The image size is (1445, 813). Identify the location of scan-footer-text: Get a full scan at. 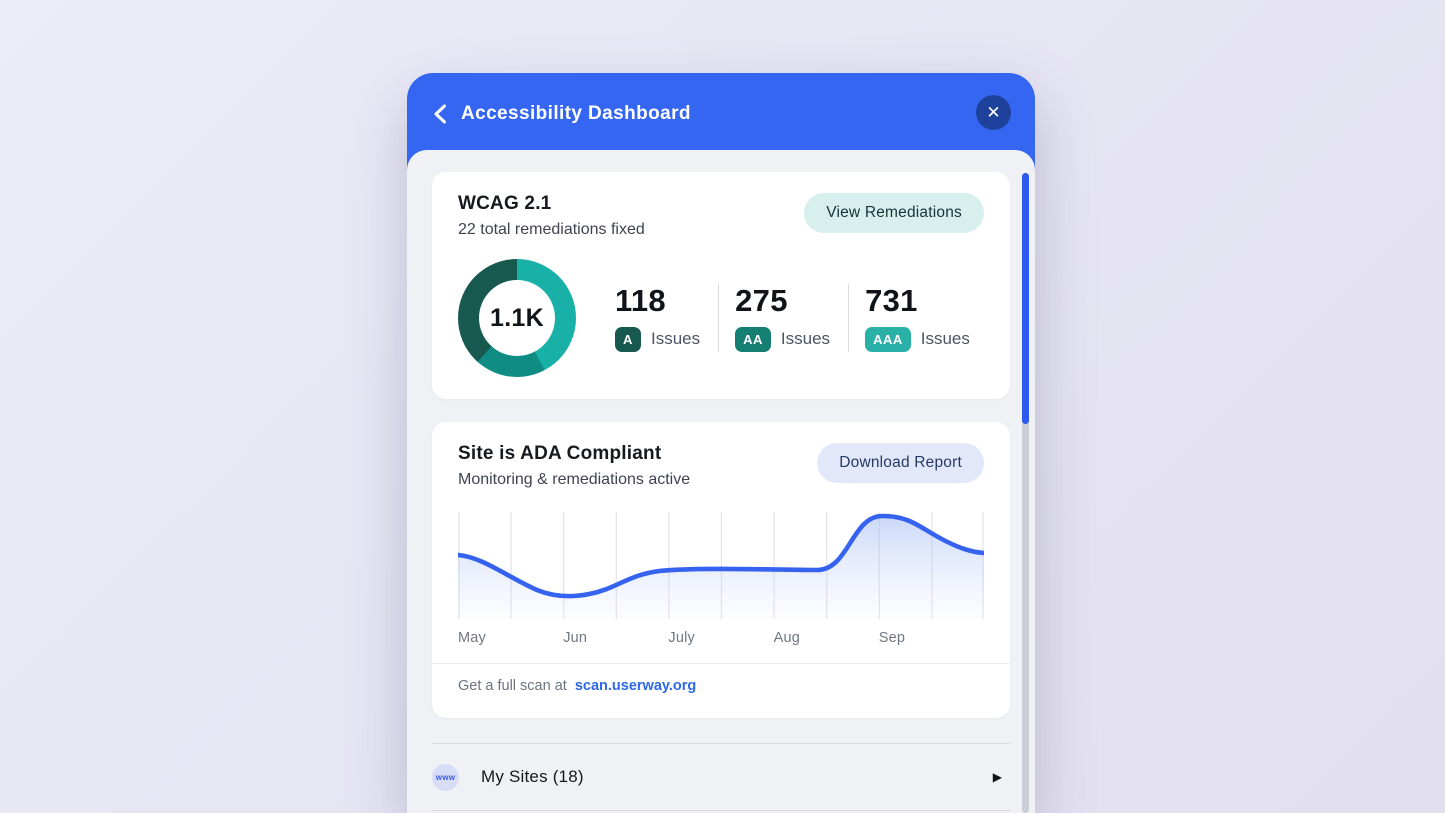
(512, 686).